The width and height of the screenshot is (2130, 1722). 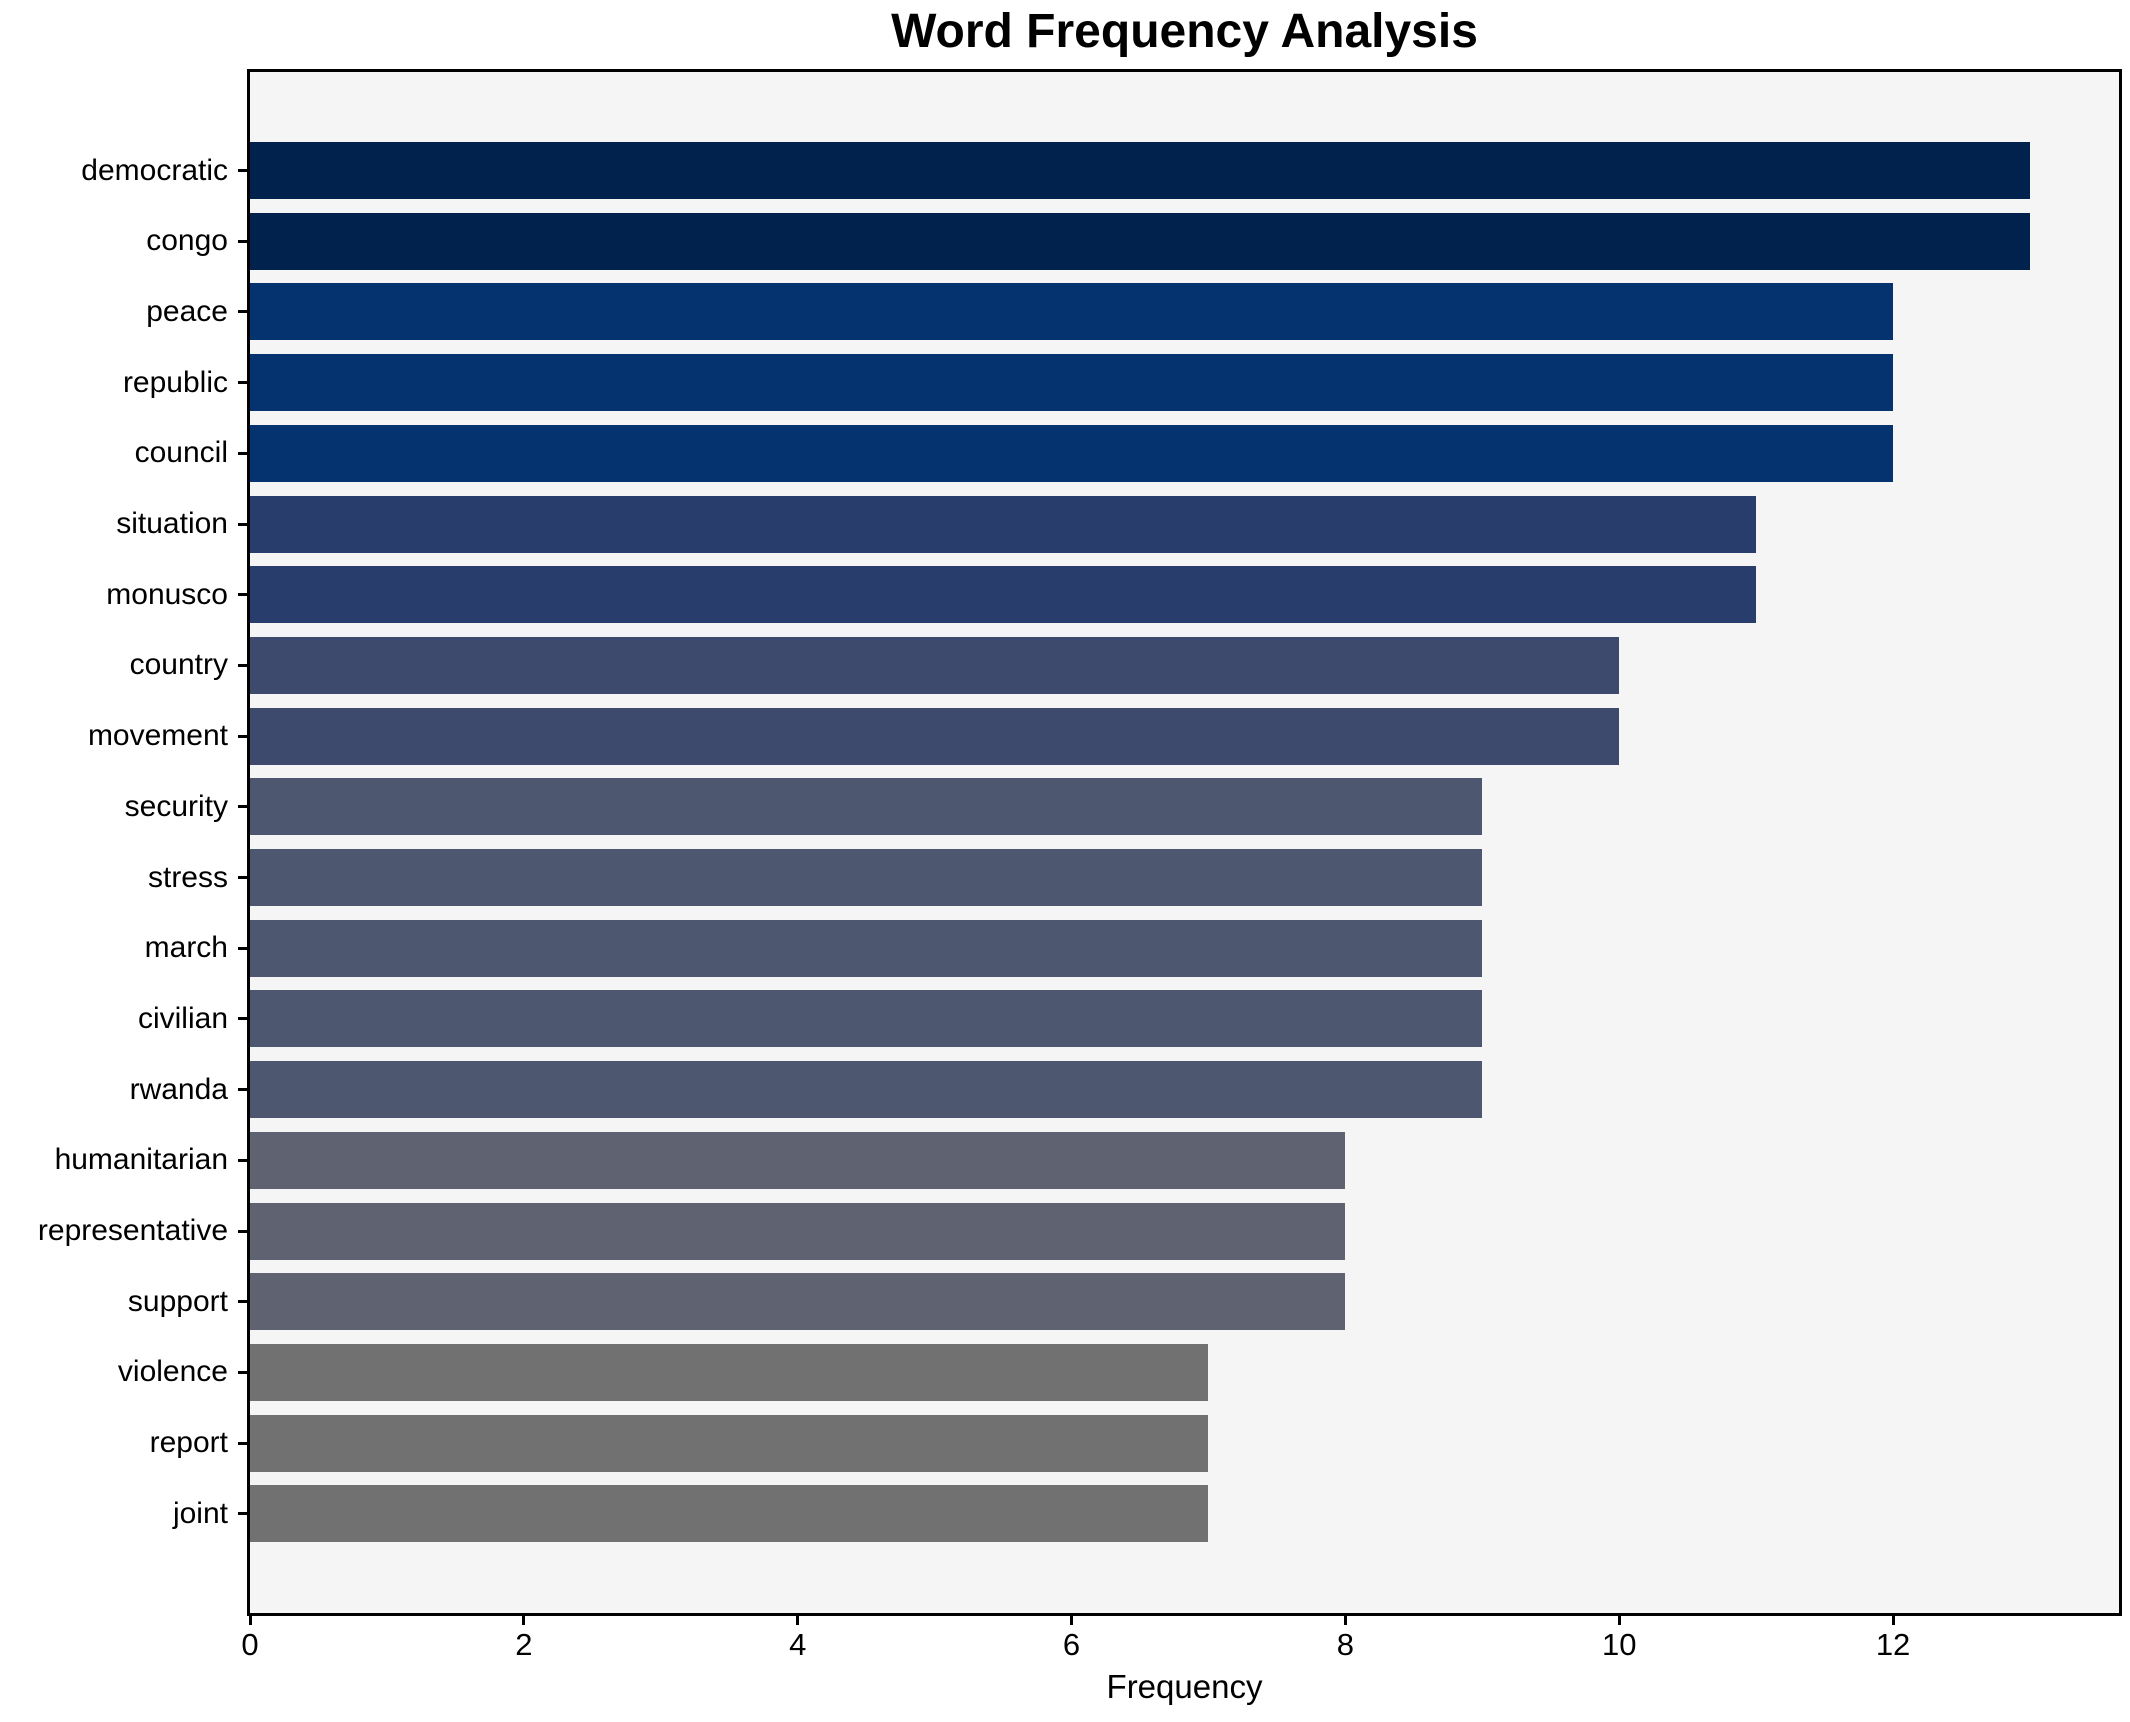 I want to click on bar-march, so click(x=866, y=948).